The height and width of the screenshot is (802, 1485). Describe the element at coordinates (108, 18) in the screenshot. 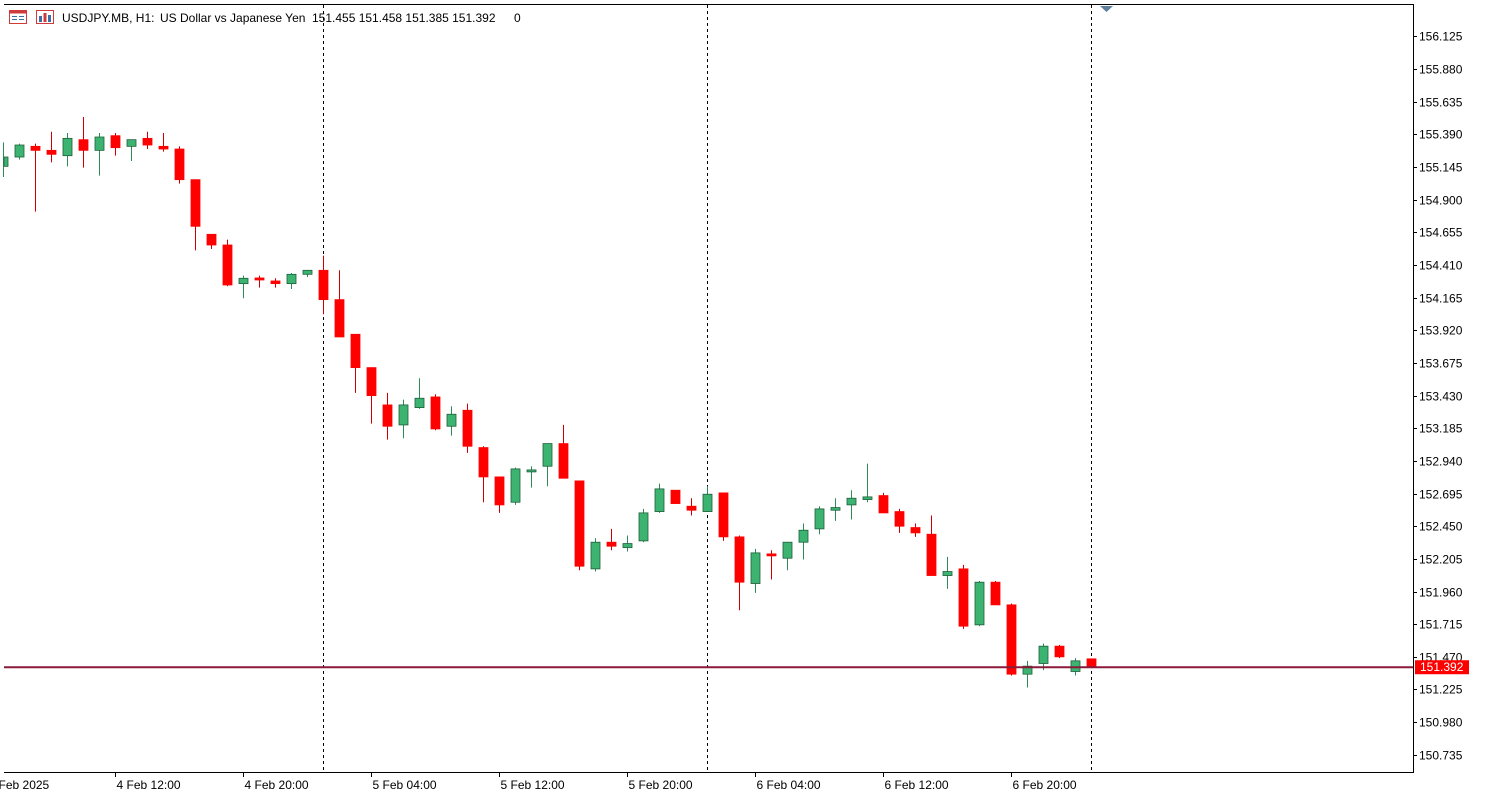

I see `chart-symbol-label: USDJPY.MB, H1:` at that location.